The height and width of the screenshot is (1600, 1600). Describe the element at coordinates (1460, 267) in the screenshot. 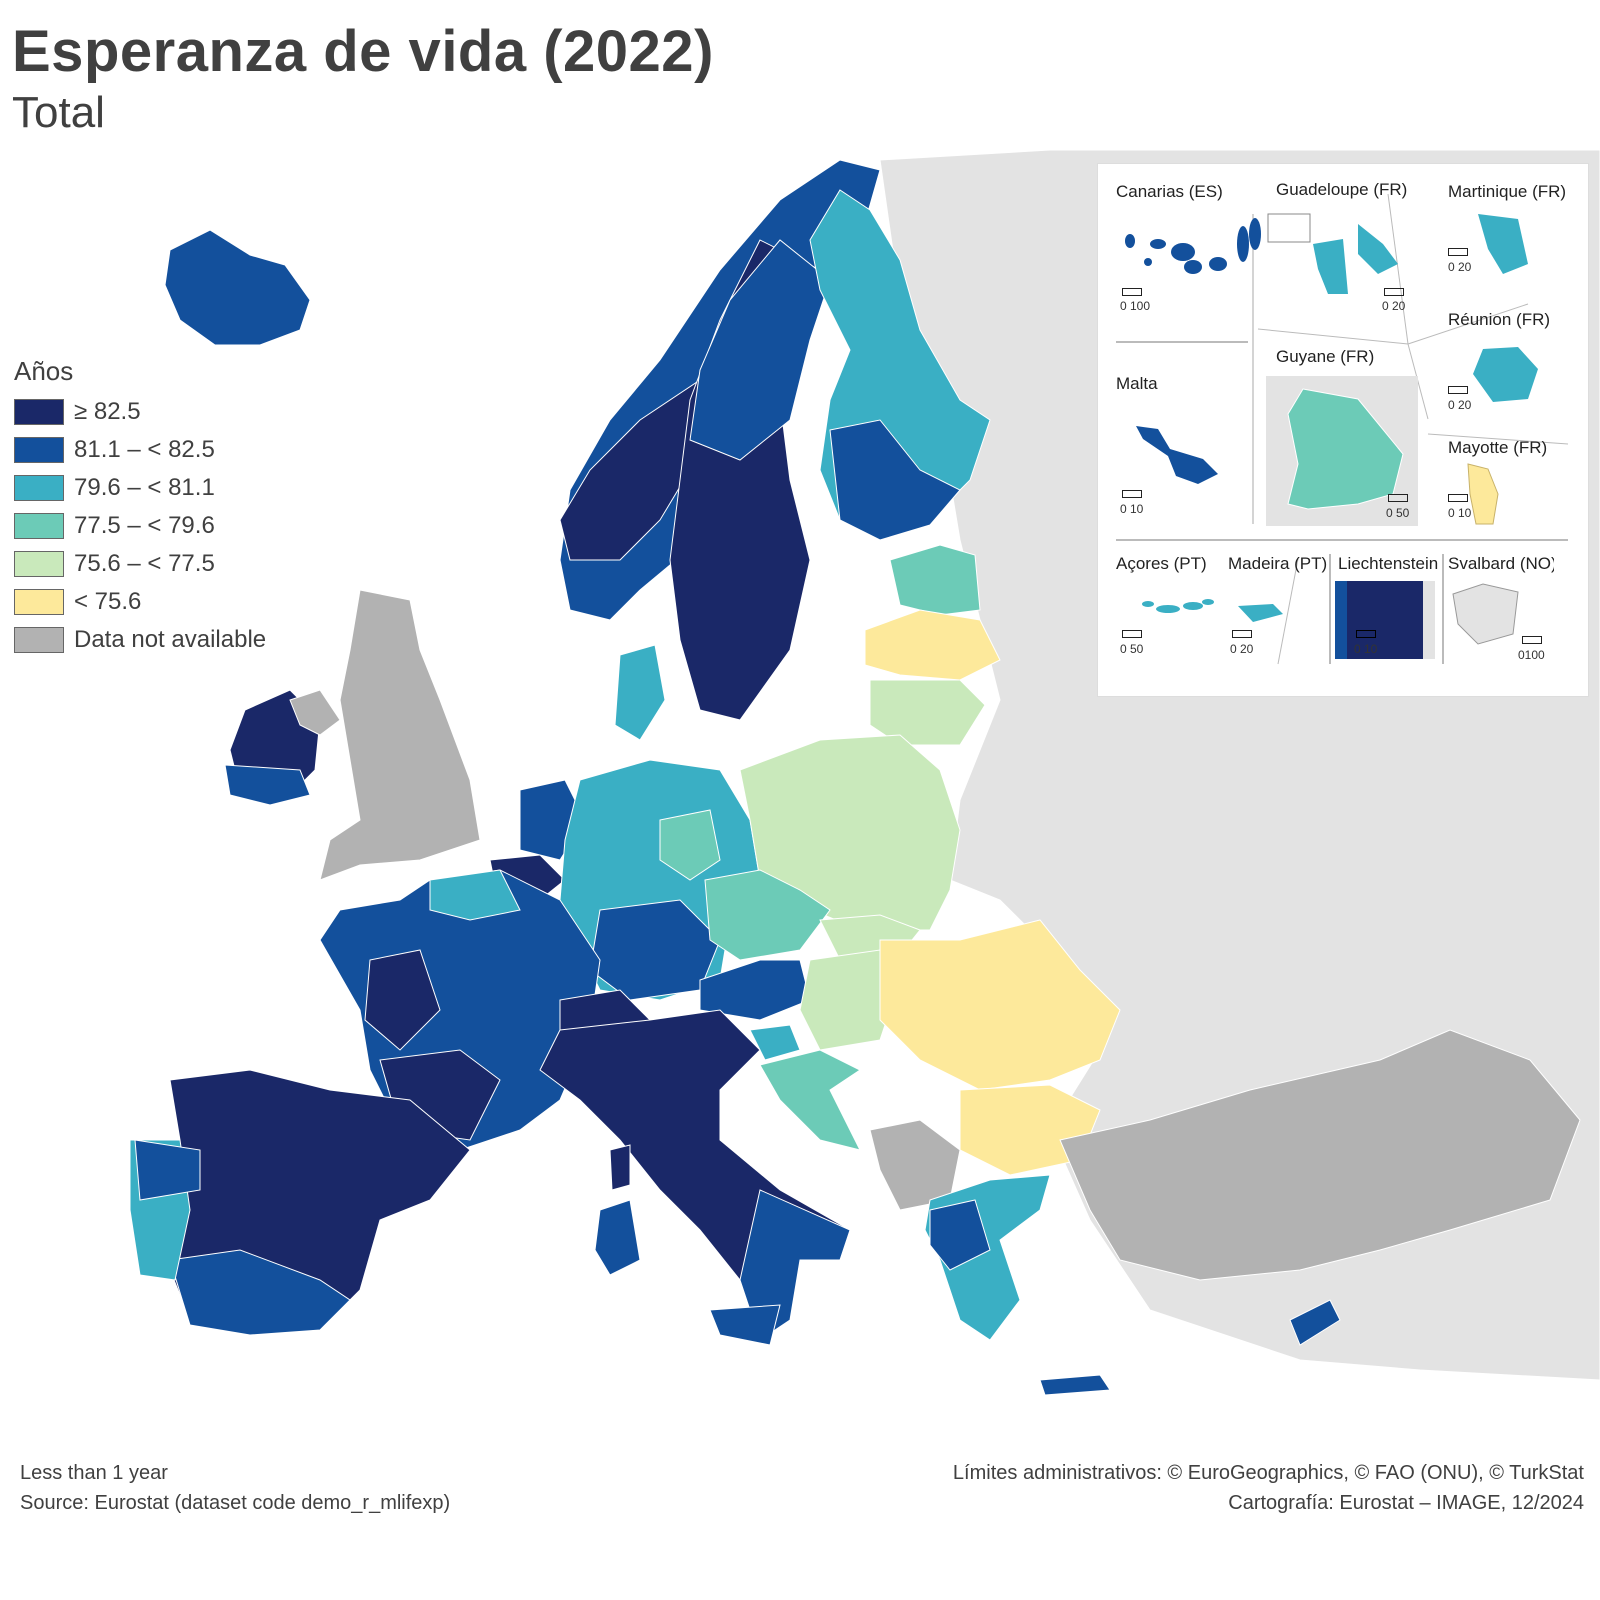

I see `scale-martinique: 0 20` at that location.